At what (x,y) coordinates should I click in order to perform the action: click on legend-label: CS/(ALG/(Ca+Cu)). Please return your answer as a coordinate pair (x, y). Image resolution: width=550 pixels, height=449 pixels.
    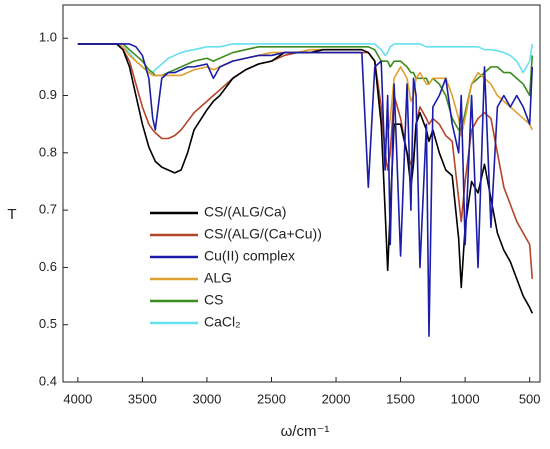
    Looking at the image, I should click on (263, 234).